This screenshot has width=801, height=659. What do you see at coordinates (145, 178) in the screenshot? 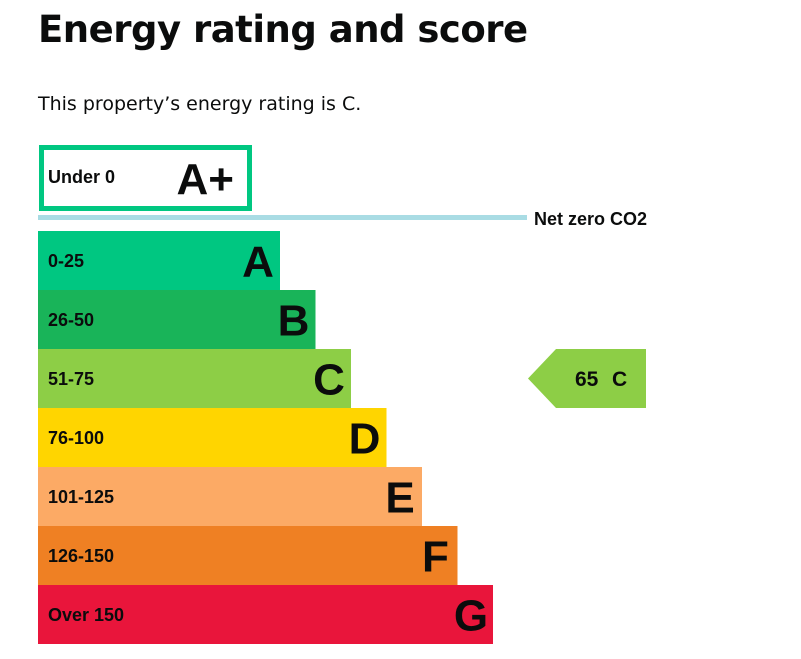
I see `band-aplus-outline` at bounding box center [145, 178].